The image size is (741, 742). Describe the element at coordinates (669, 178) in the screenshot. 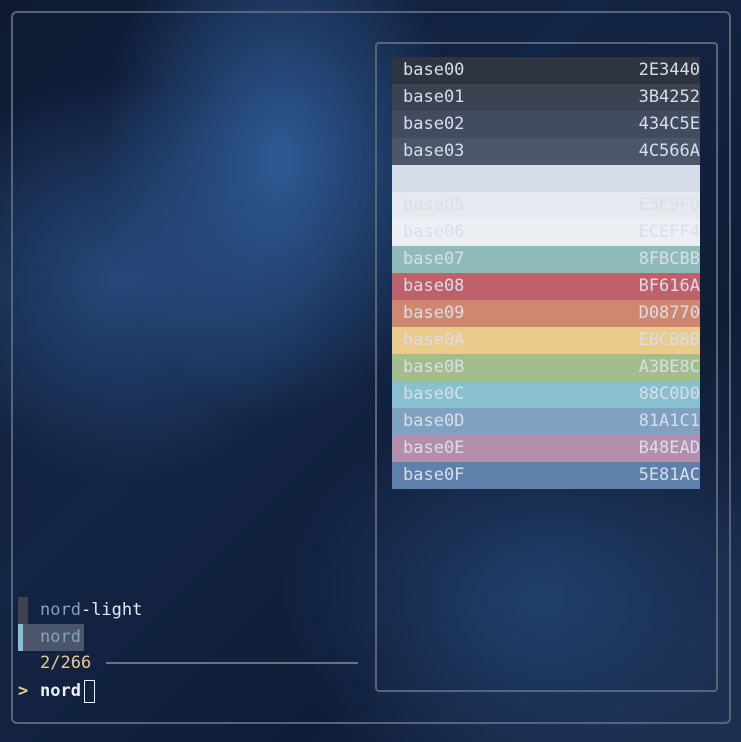

I see `color-hex: D8DEE9` at that location.